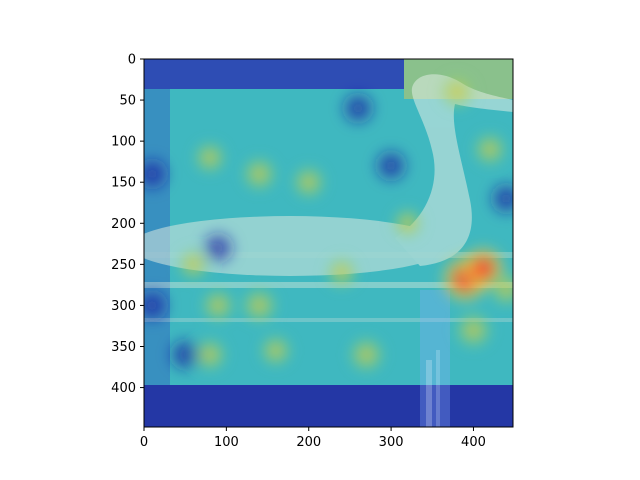  I want to click on heatmap-top-band, so click(274, 74).